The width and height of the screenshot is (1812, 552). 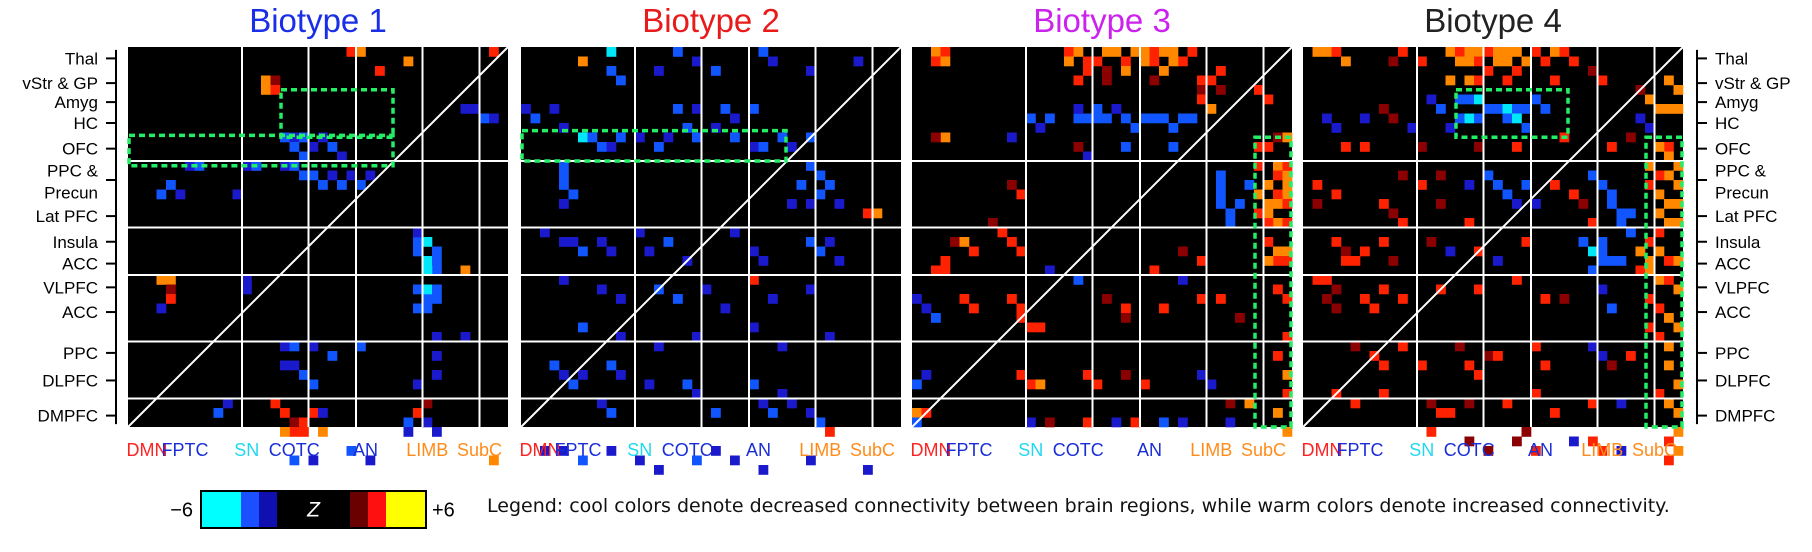 I want to click on region-label: Lat PFC, so click(x=1746, y=216).